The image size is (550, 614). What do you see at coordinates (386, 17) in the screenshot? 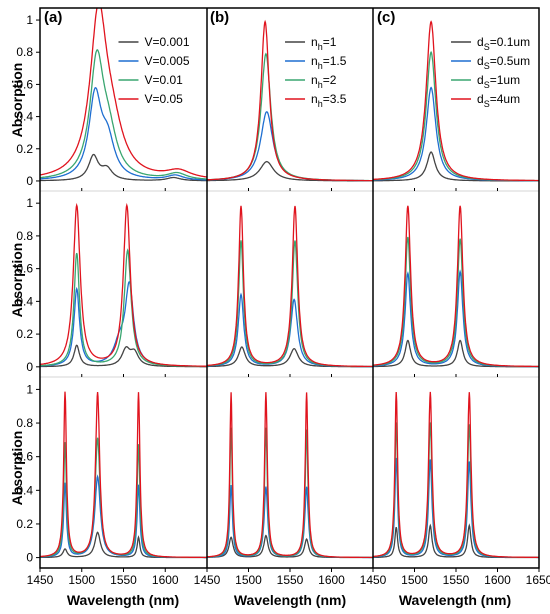
I see `panel-label-c: (c)` at bounding box center [386, 17].